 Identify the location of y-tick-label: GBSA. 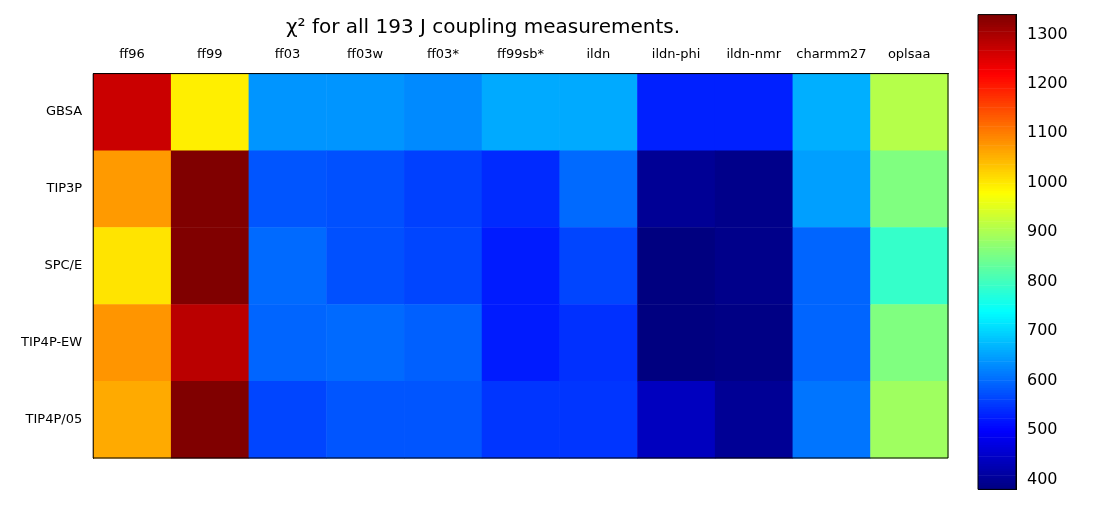
(64, 111).